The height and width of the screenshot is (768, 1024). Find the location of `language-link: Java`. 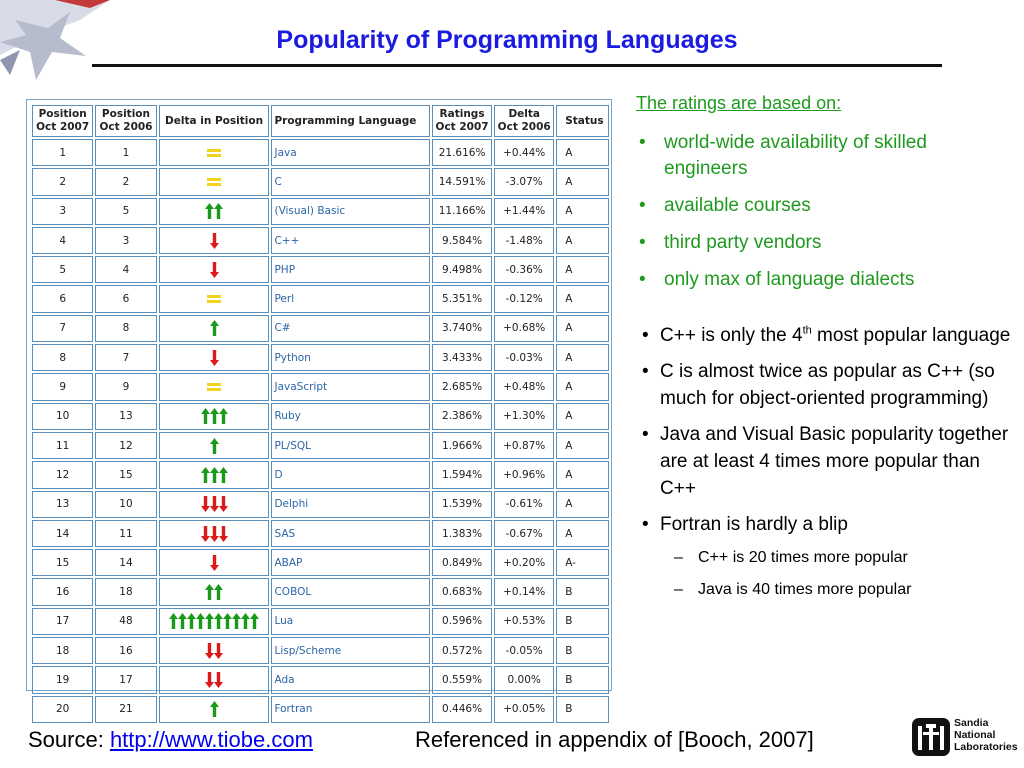

language-link: Java is located at coordinates (285, 152).